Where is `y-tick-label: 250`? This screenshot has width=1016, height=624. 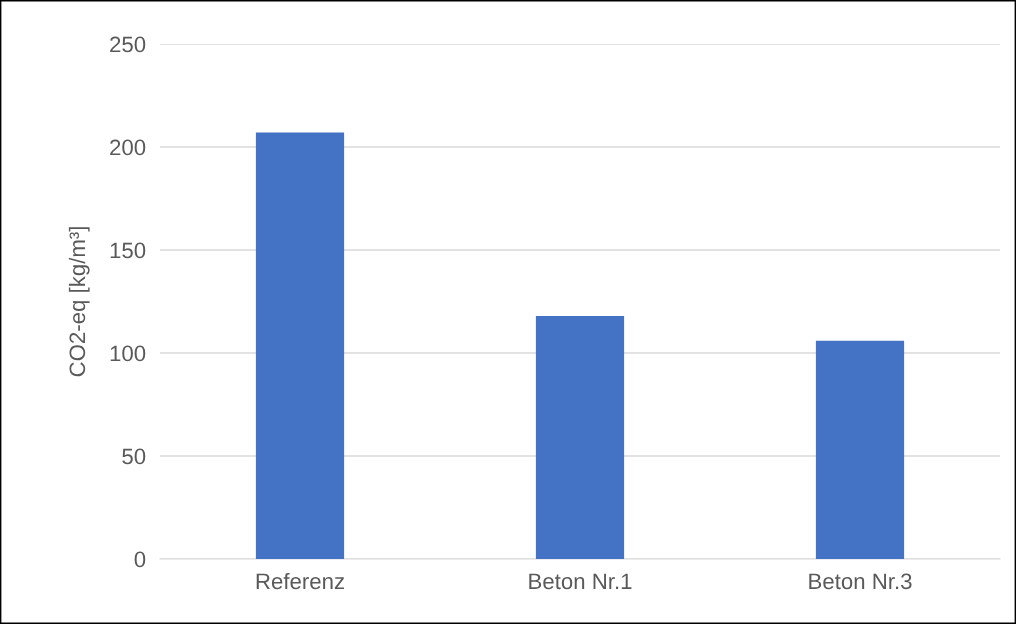
y-tick-label: 250 is located at coordinates (128, 44).